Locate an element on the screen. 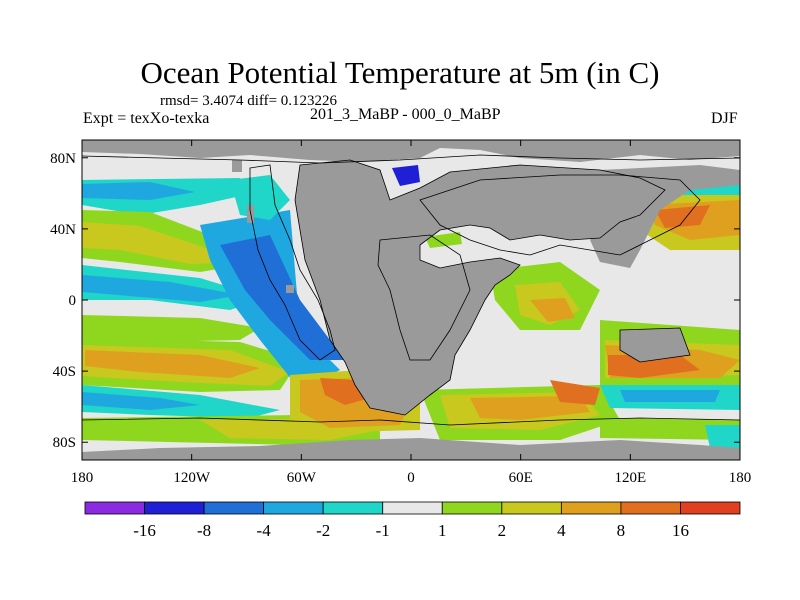 The width and height of the screenshot is (800, 600). land-australia is located at coordinates (655, 345).